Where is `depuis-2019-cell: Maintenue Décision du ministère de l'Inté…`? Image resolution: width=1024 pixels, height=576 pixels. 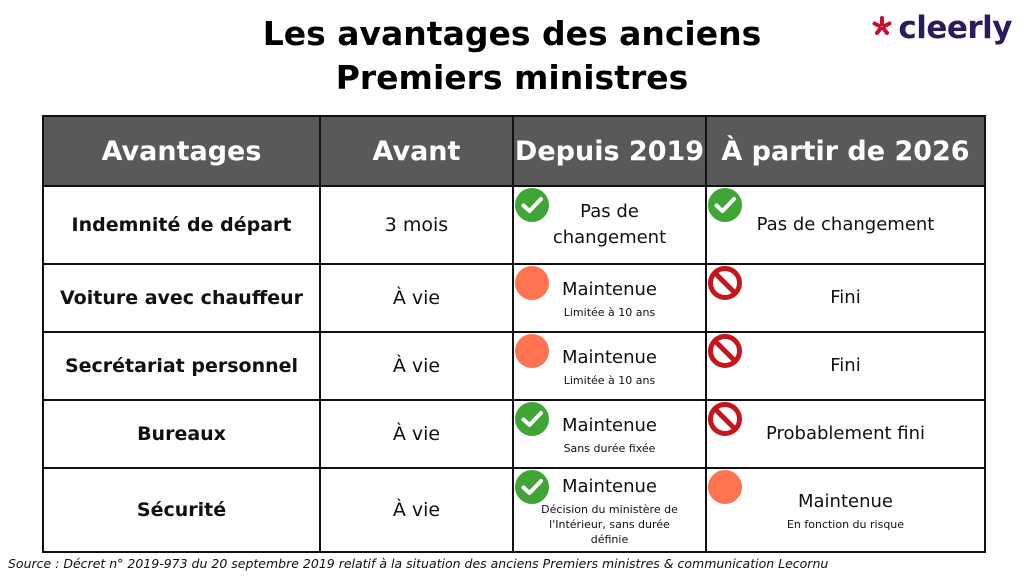
depuis-2019-cell: Maintenue Décision du ministère de l'Inté… is located at coordinates (609, 510).